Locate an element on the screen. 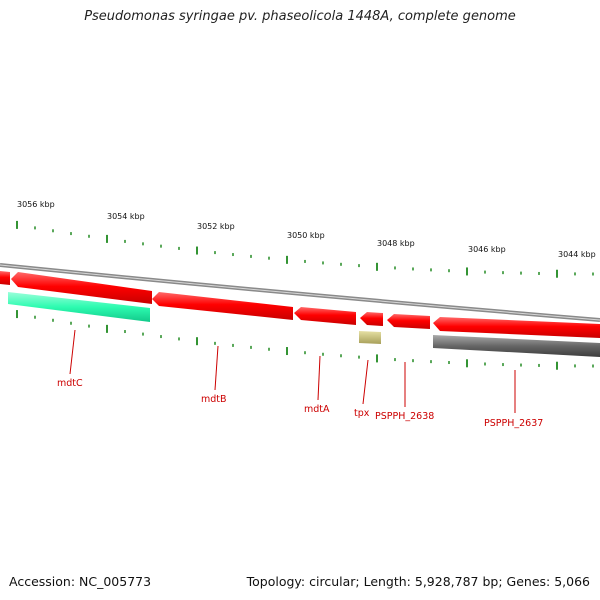  rna-feature-teal is located at coordinates (79, 307).